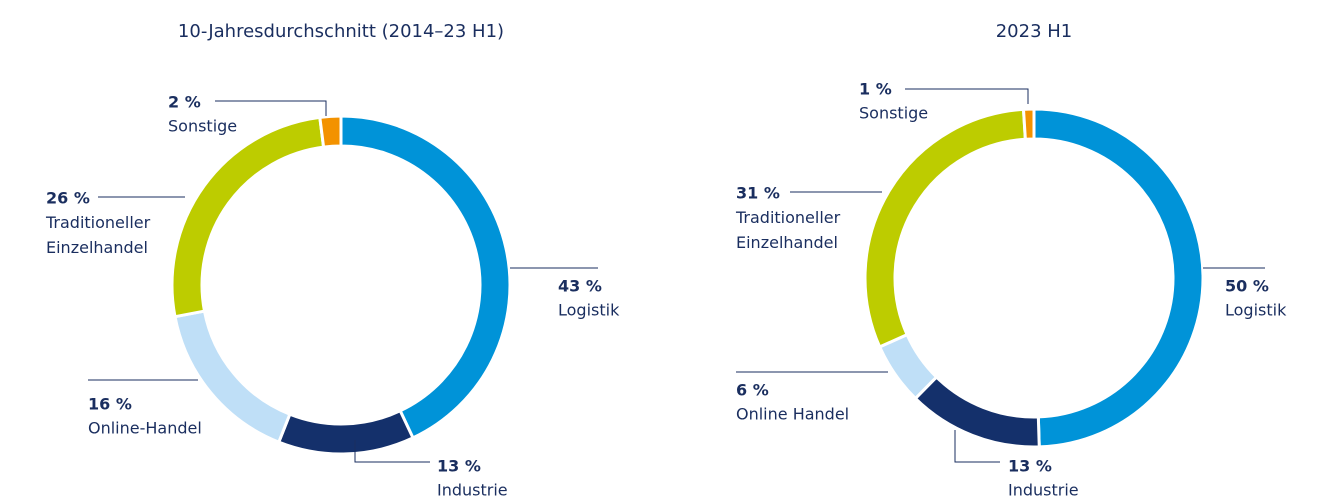  What do you see at coordinates (758, 193) in the screenshot?
I see `value-label: 31 %` at bounding box center [758, 193].